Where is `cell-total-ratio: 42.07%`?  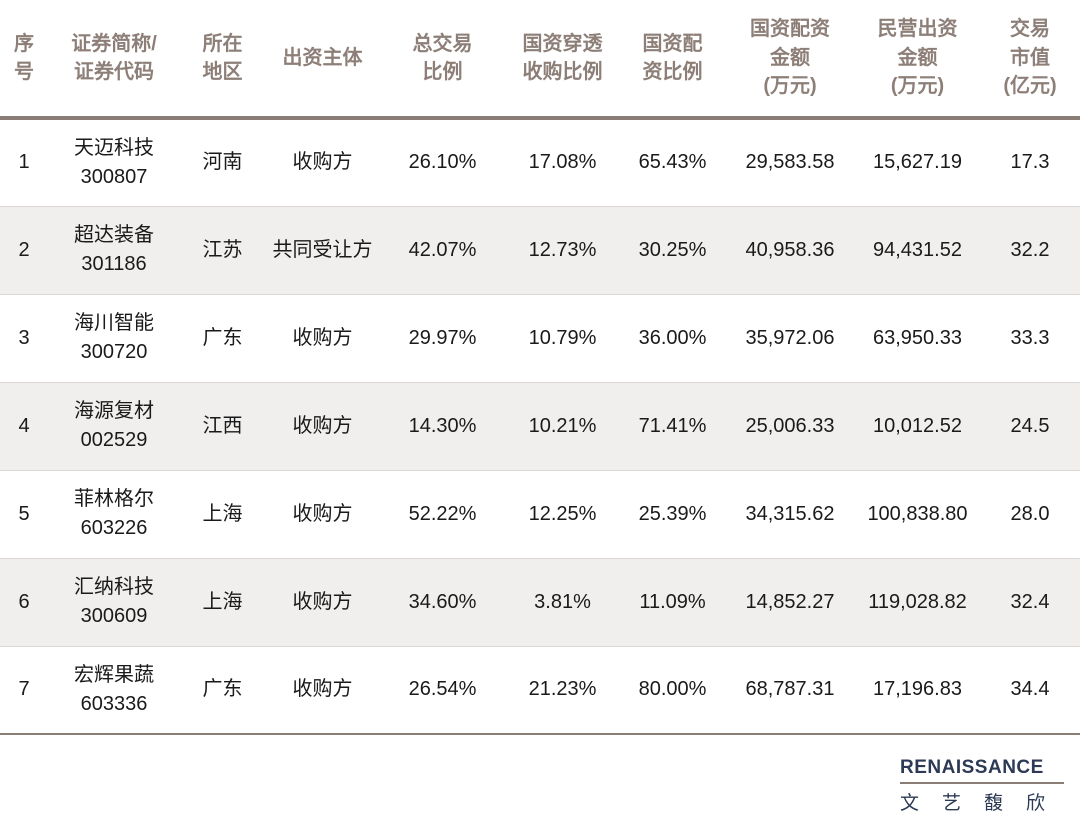
cell-total-ratio: 42.07% is located at coordinates (442, 249).